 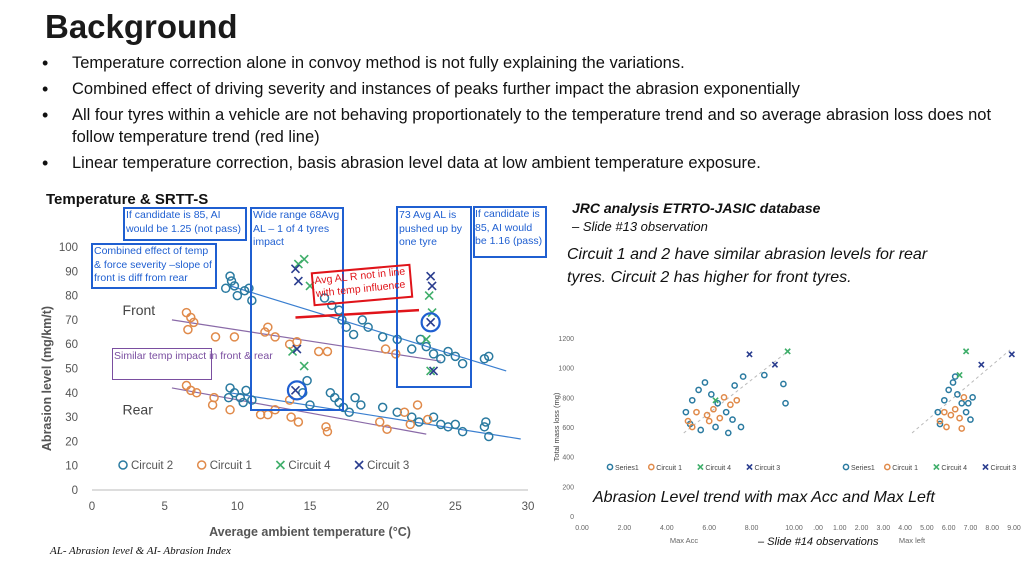 What do you see at coordinates (71, 442) in the screenshot?
I see `y-tick-label: 20` at bounding box center [71, 442].